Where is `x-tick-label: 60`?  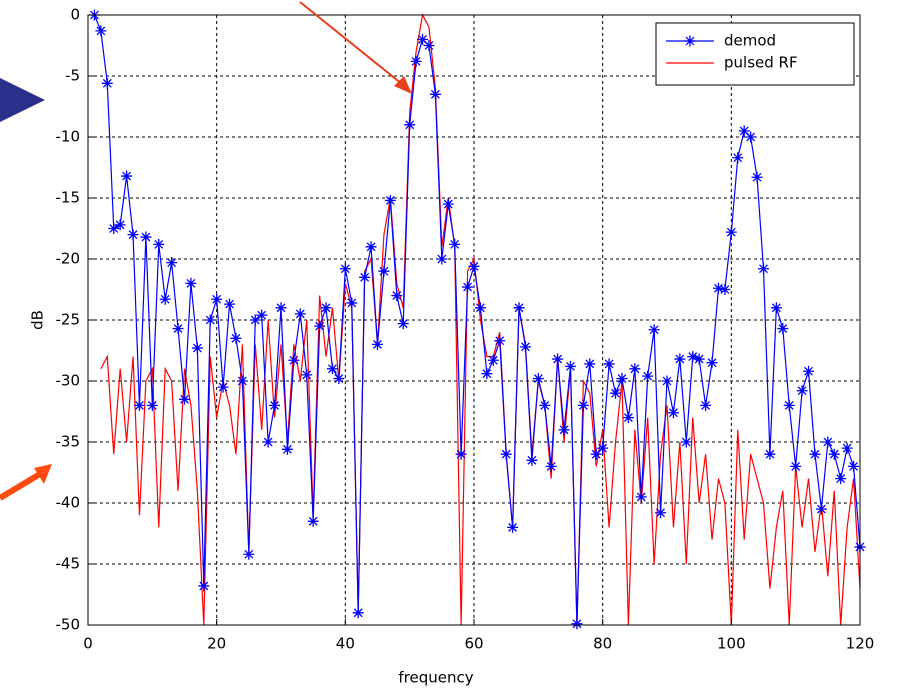
x-tick-label: 60 is located at coordinates (473, 644).